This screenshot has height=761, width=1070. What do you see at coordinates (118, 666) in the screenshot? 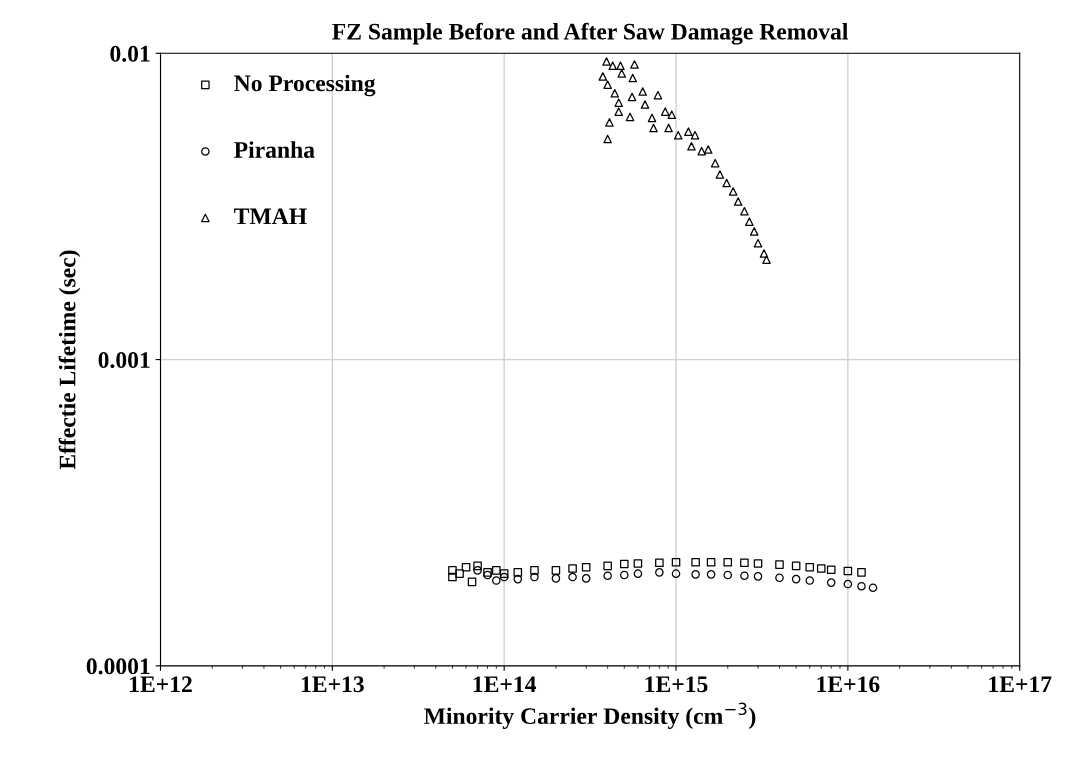
I see `y-tick-label: 0.0001` at bounding box center [118, 666].